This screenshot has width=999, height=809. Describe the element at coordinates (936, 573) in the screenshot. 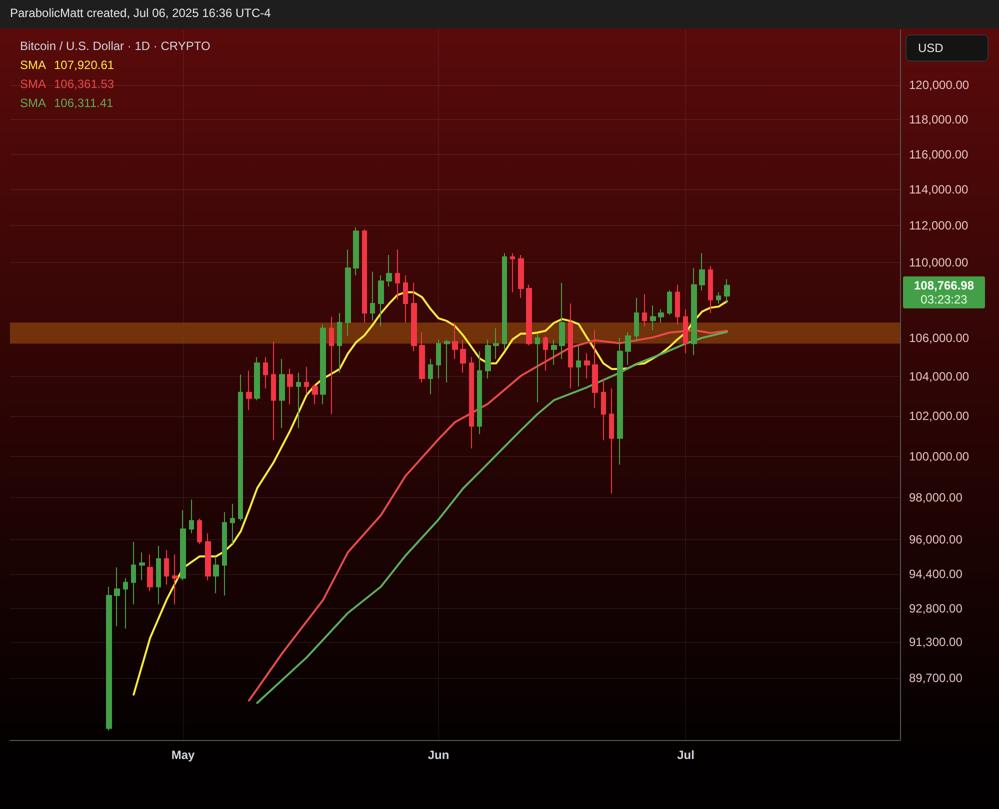

I see `y-tick-label: 94,400.00` at that location.